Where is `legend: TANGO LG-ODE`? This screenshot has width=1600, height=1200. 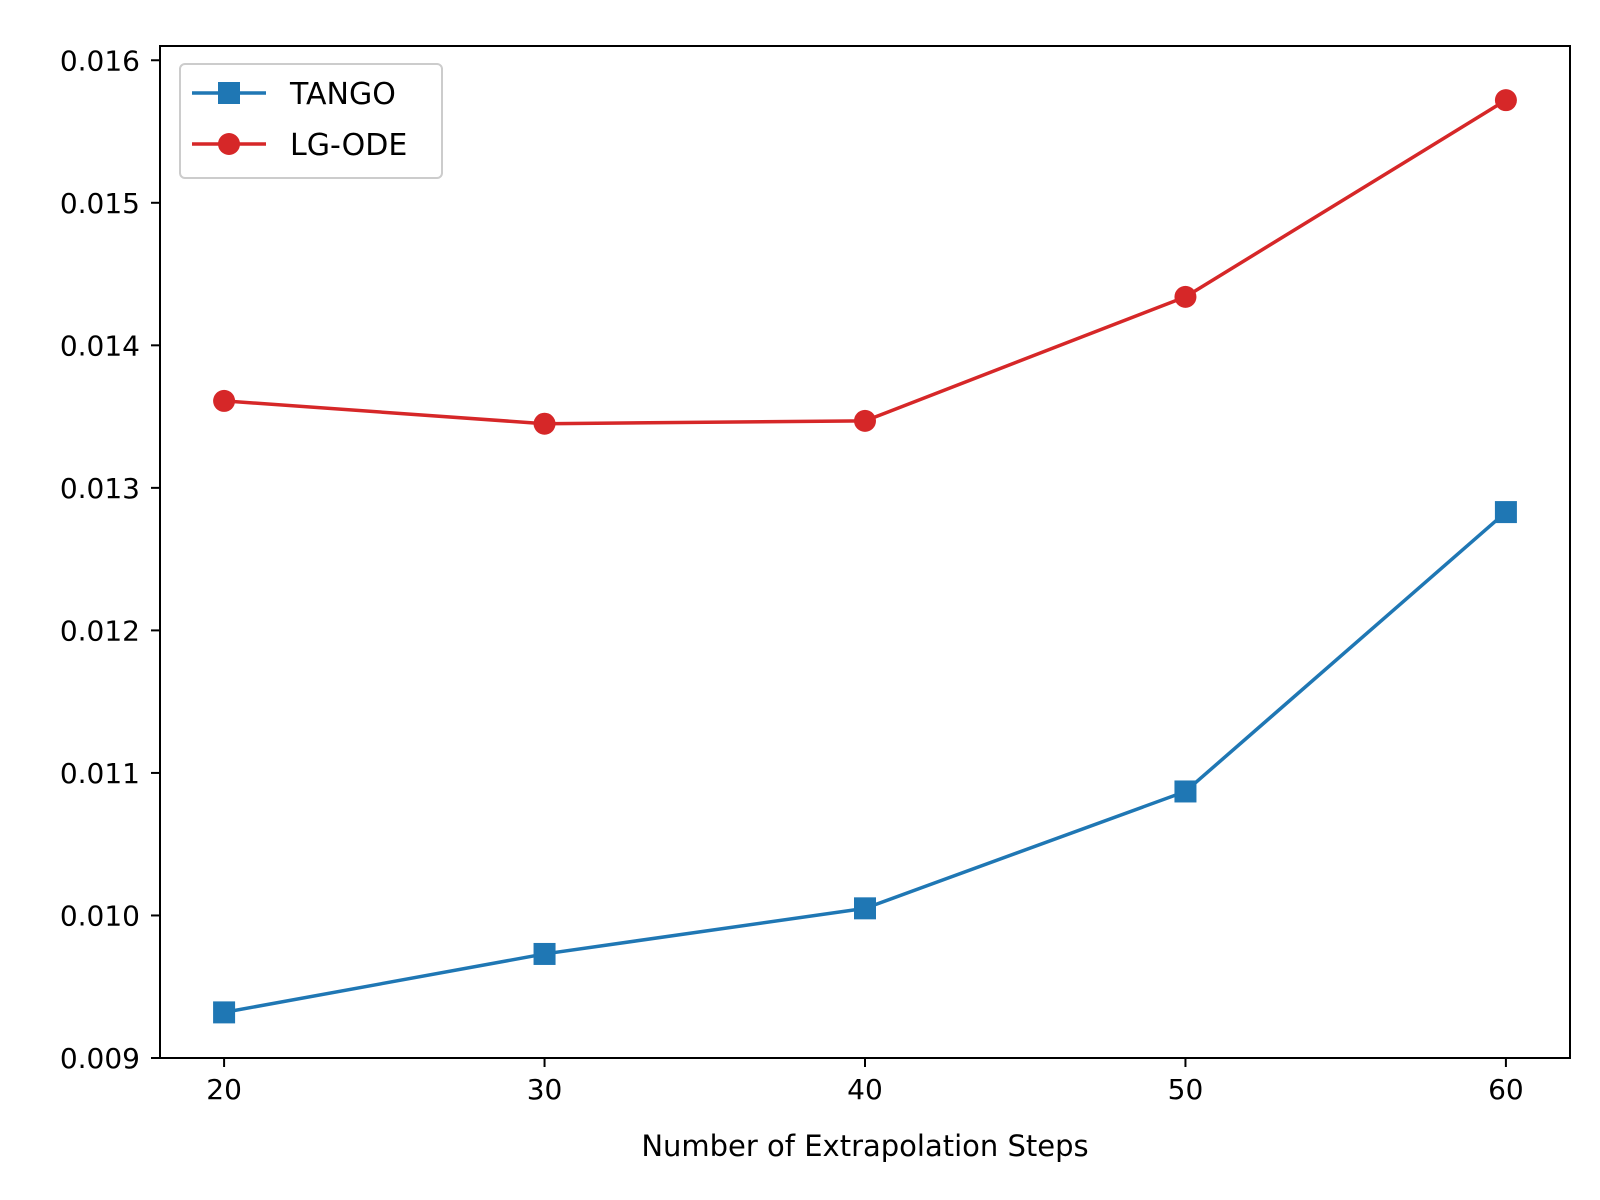
legend: TANGO LG-ODE is located at coordinates (311, 121).